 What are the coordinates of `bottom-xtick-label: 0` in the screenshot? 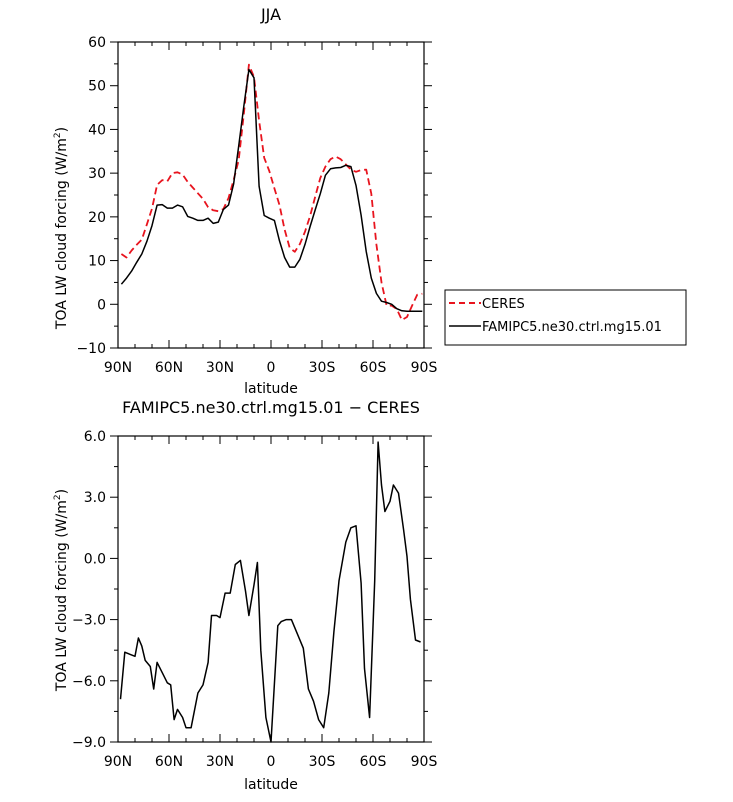 It's located at (271, 762).